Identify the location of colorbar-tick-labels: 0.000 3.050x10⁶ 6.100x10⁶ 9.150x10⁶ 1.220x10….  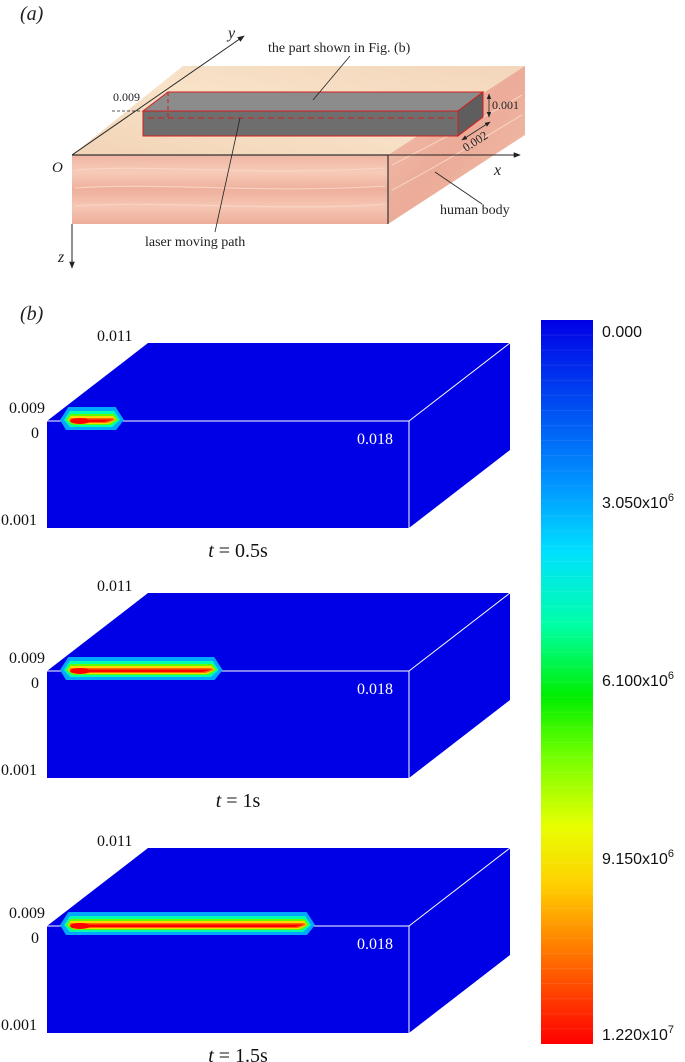
(638, 684).